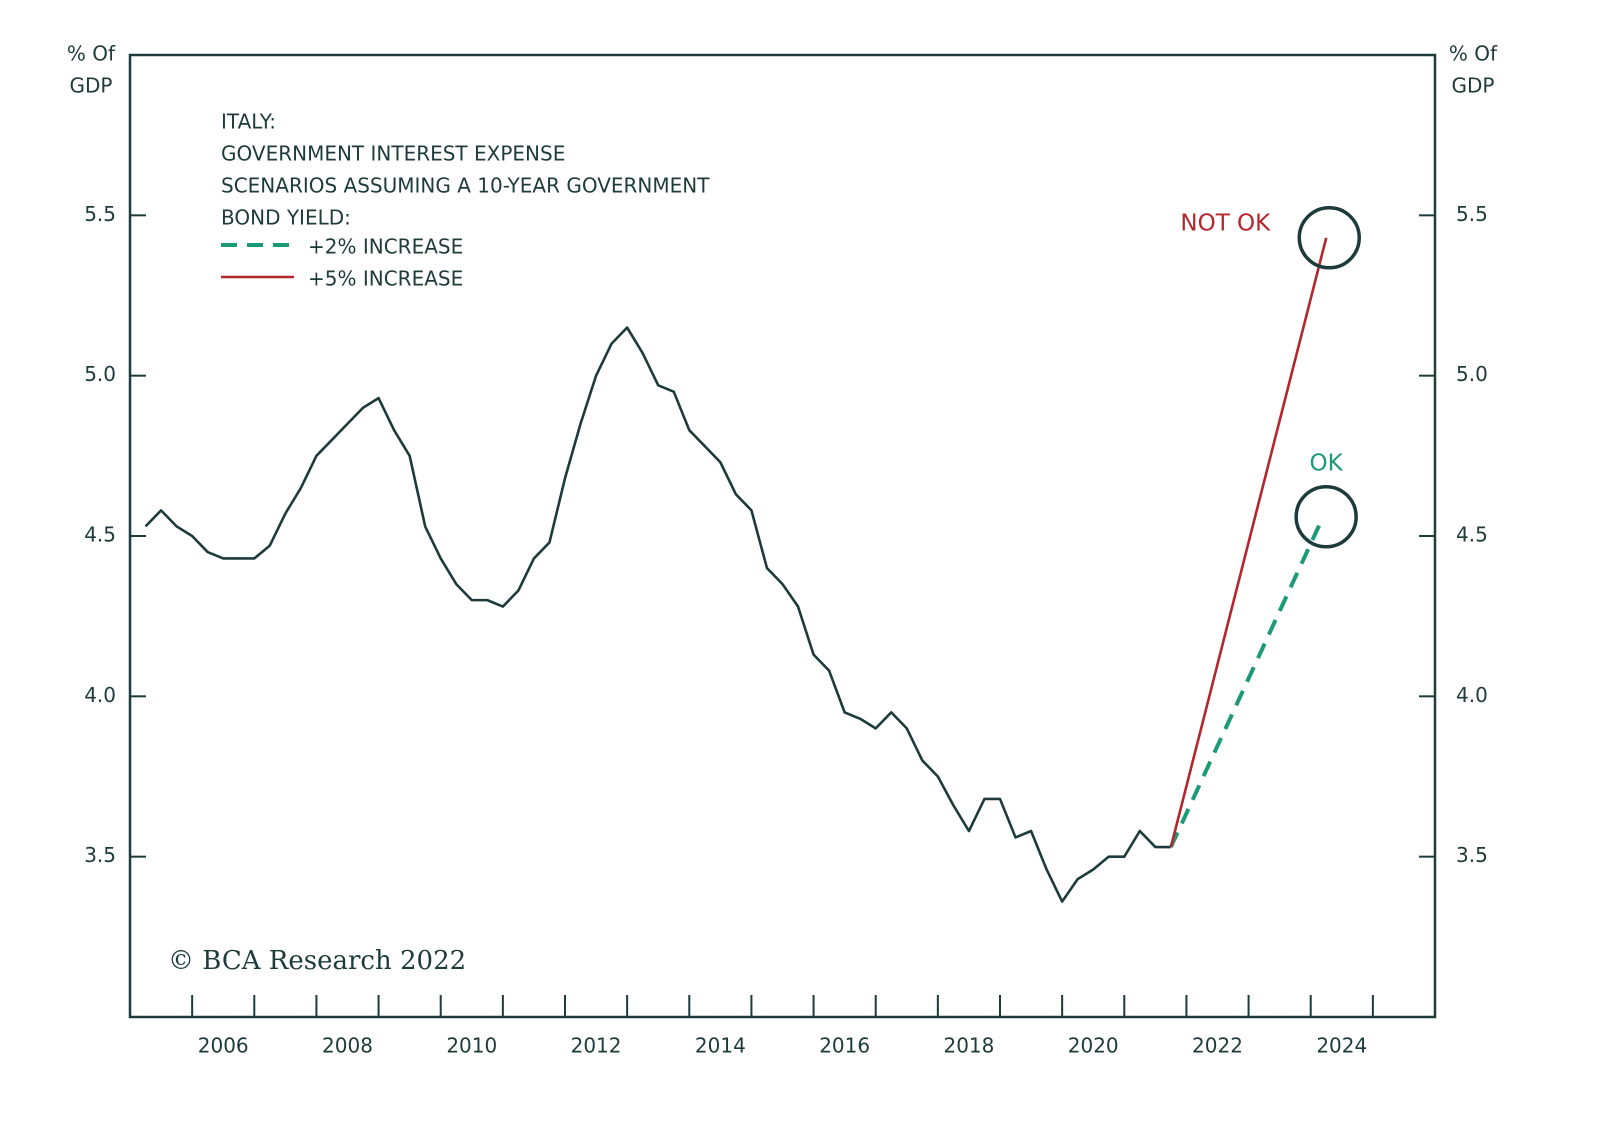 Image resolution: width=1600 pixels, height=1127 pixels. I want to click on x-tick-label: 2008, so click(347, 1046).